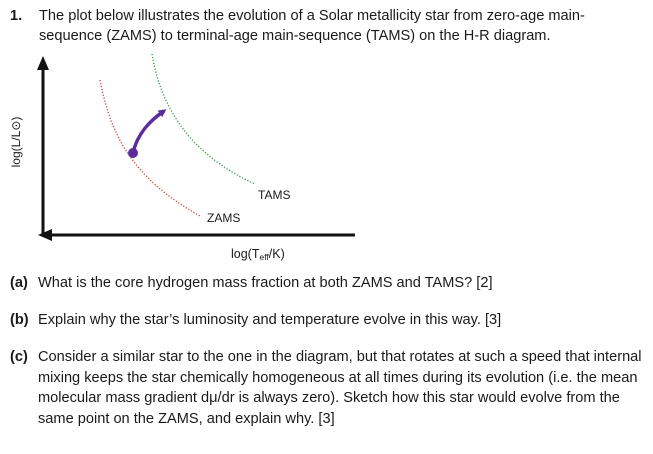  What do you see at coordinates (149, 131) in the screenshot?
I see `evolution-track-arrow` at bounding box center [149, 131].